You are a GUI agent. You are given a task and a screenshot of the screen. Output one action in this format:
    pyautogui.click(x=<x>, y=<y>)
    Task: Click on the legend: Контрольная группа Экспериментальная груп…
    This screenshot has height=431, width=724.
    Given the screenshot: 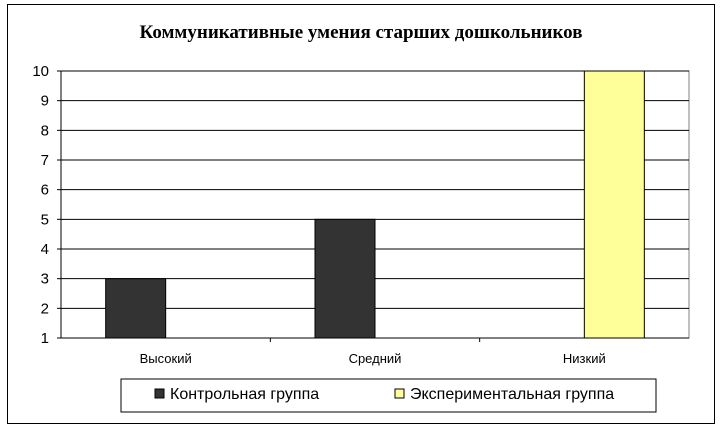 What is the action you would take?
    pyautogui.click(x=388, y=395)
    